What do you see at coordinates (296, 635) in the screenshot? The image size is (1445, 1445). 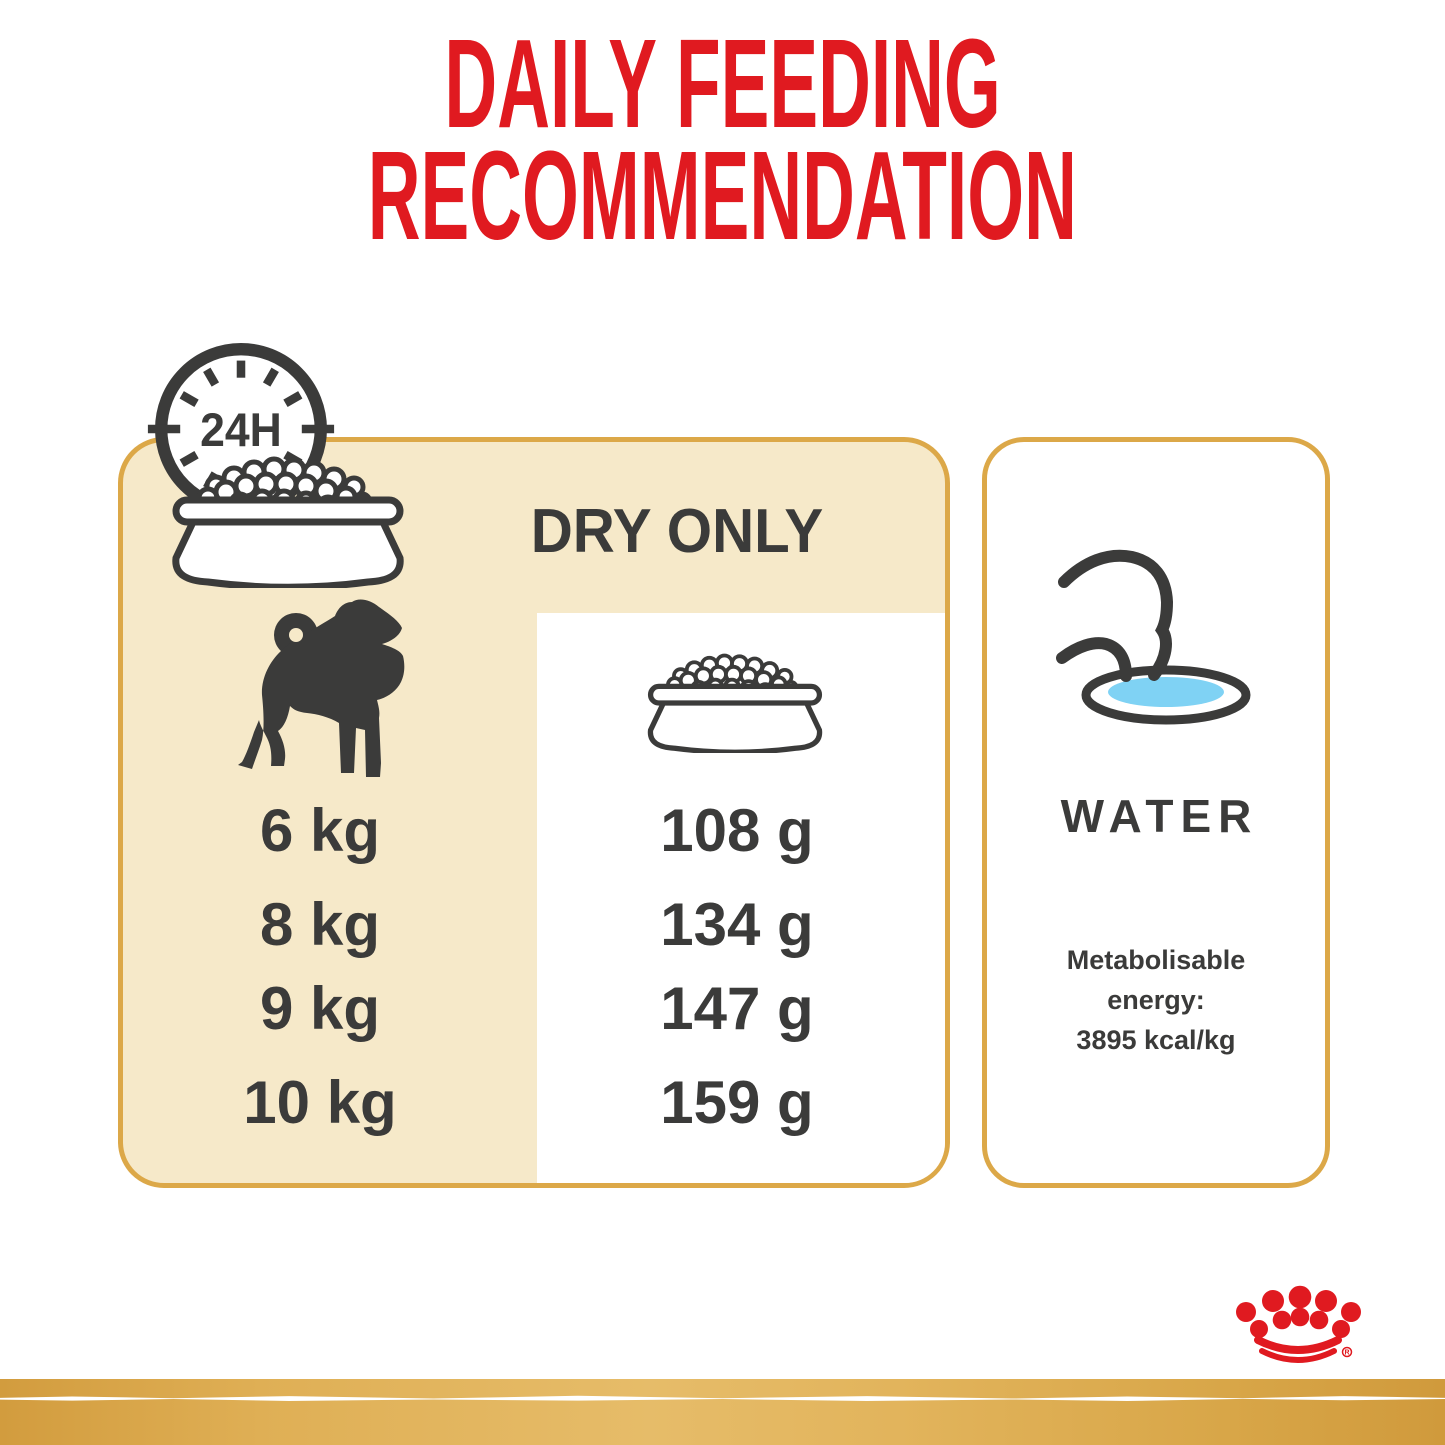 I see `tail-curl-detail` at bounding box center [296, 635].